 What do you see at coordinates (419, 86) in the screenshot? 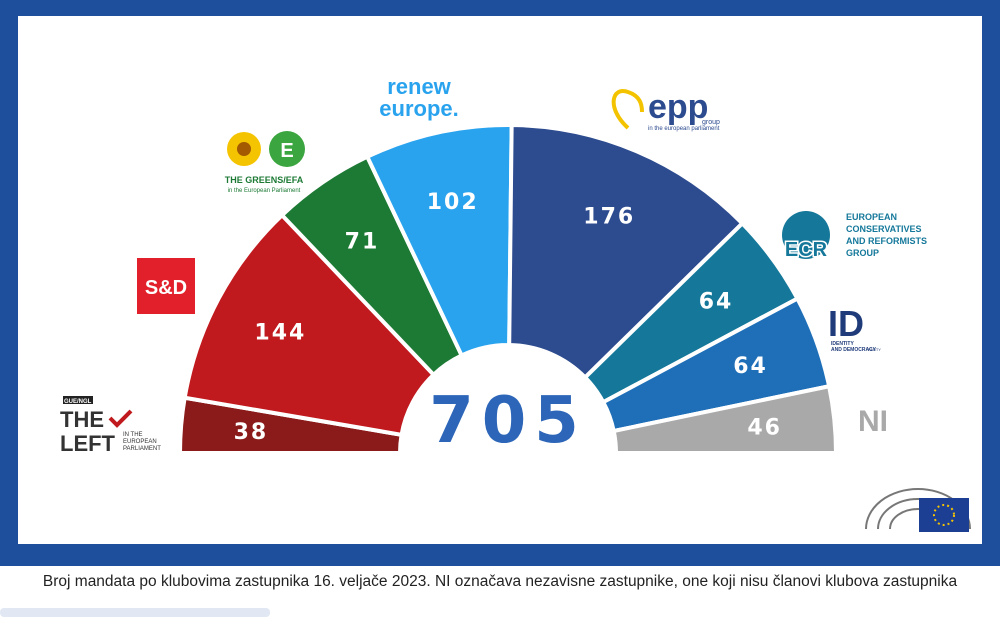
I see `renew-logo-line1: renew` at bounding box center [419, 86].